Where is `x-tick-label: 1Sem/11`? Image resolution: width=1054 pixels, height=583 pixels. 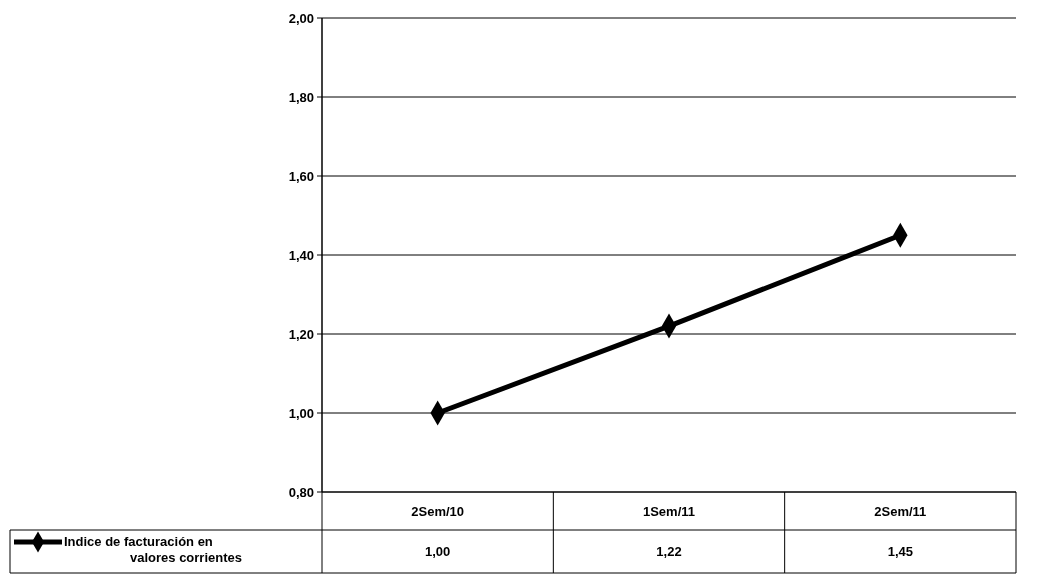
x-tick-label: 1Sem/11 is located at coordinates (669, 511).